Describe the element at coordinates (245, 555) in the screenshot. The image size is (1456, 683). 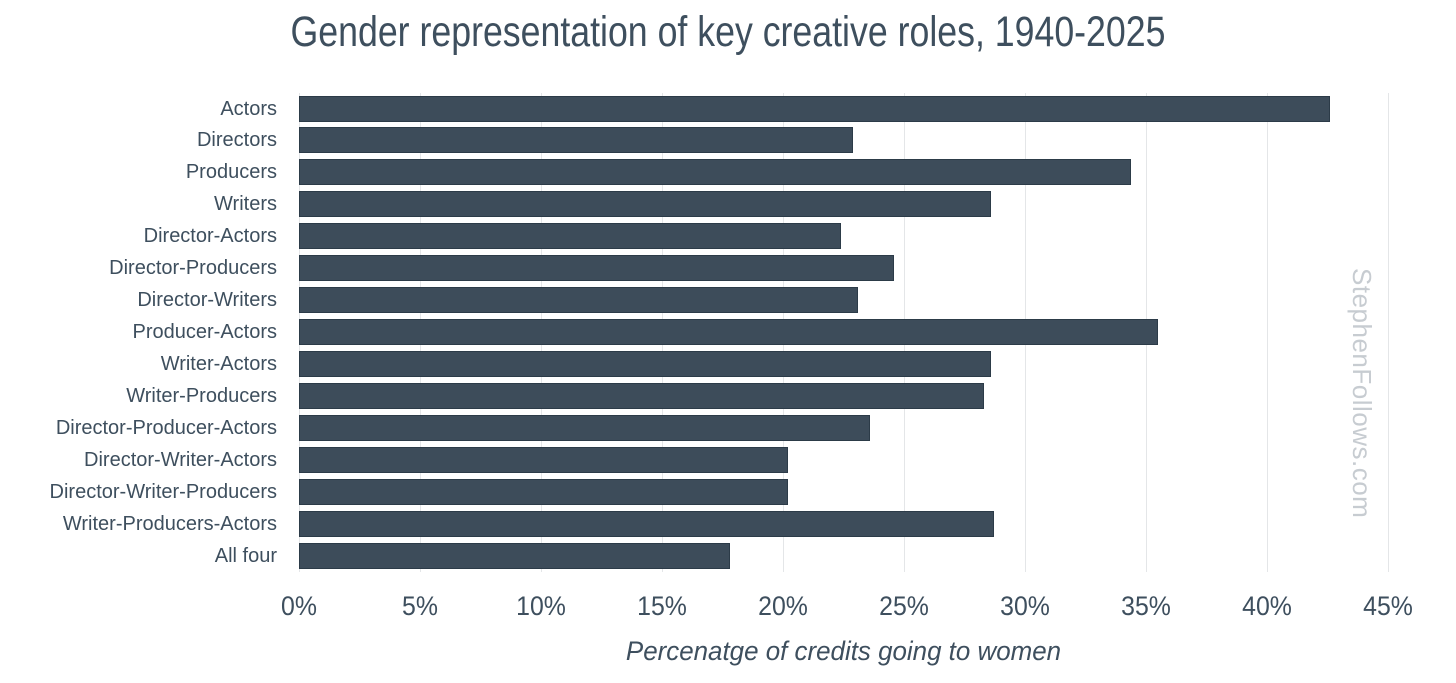
I see `y-label-all-four: All four` at that location.